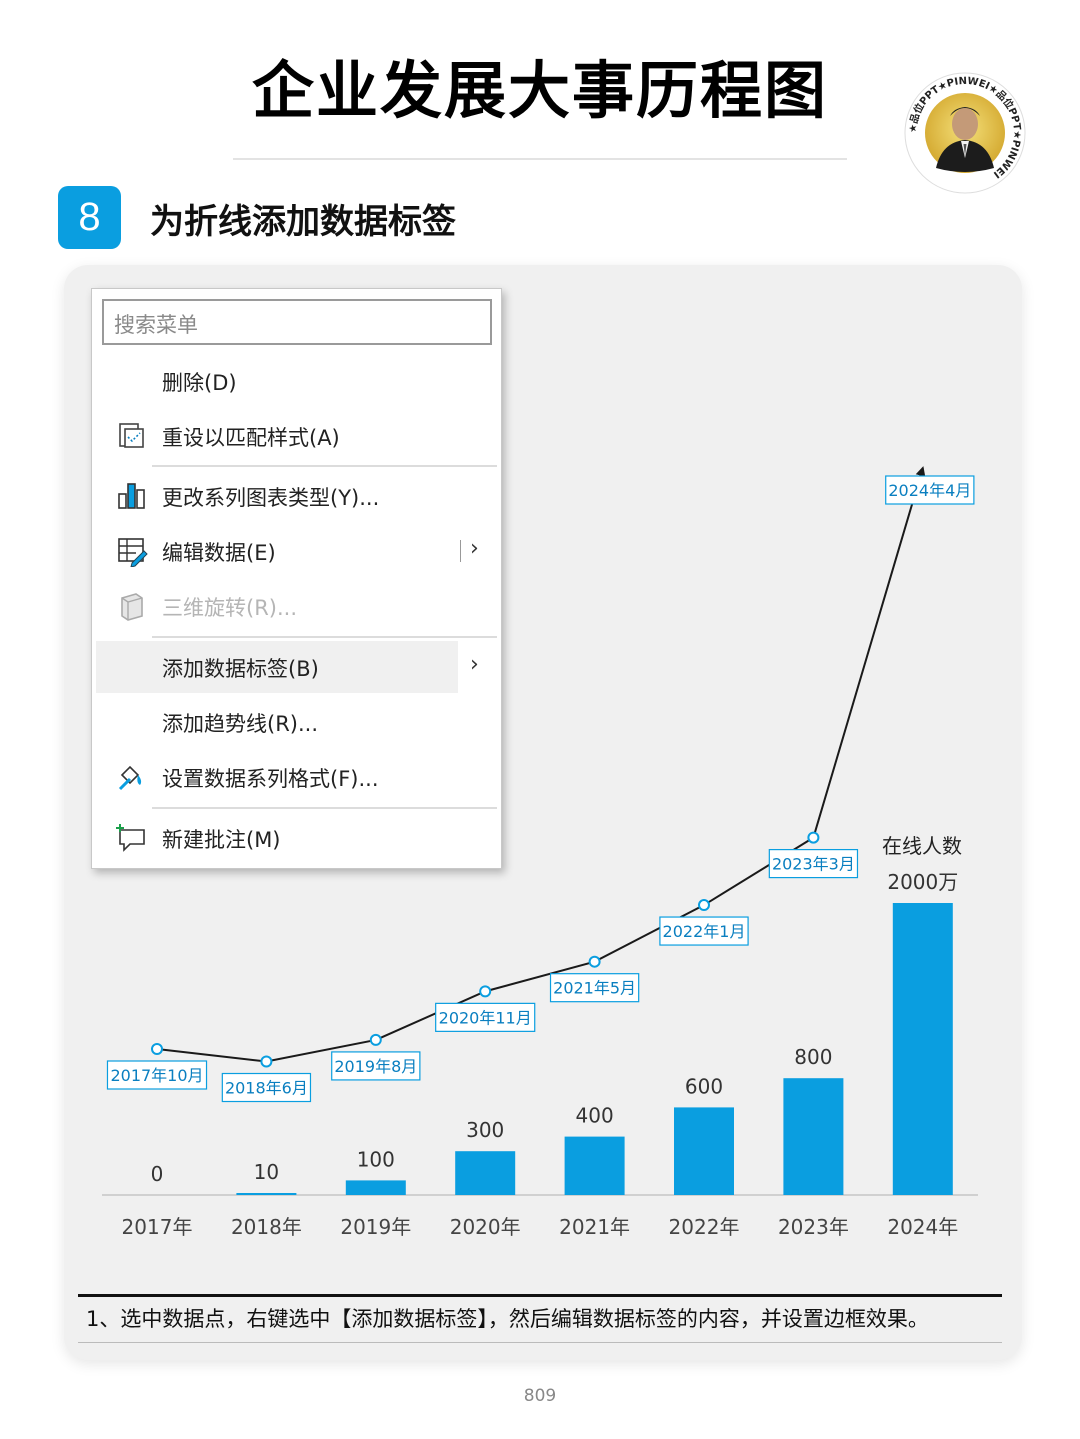 This screenshot has height=1439, width=1080. I want to click on step-title: 为折线添加数据标签, so click(303, 222).